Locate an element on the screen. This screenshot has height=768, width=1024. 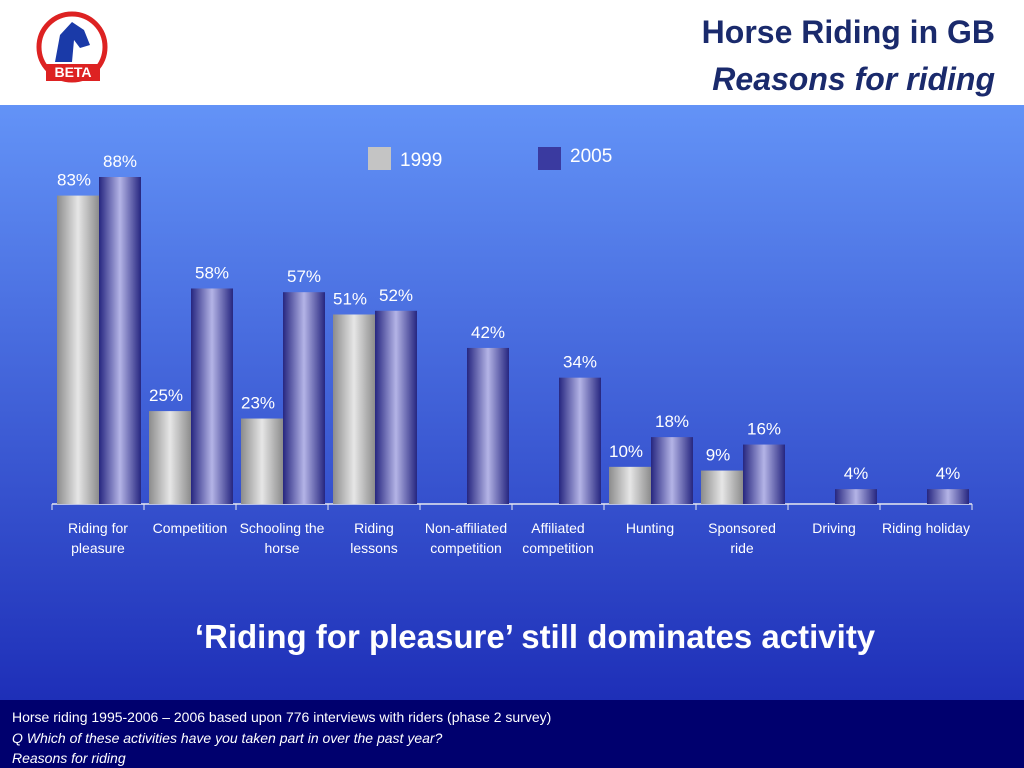
x-tick-label: Schooling the horse is located at coordinates (282, 538).